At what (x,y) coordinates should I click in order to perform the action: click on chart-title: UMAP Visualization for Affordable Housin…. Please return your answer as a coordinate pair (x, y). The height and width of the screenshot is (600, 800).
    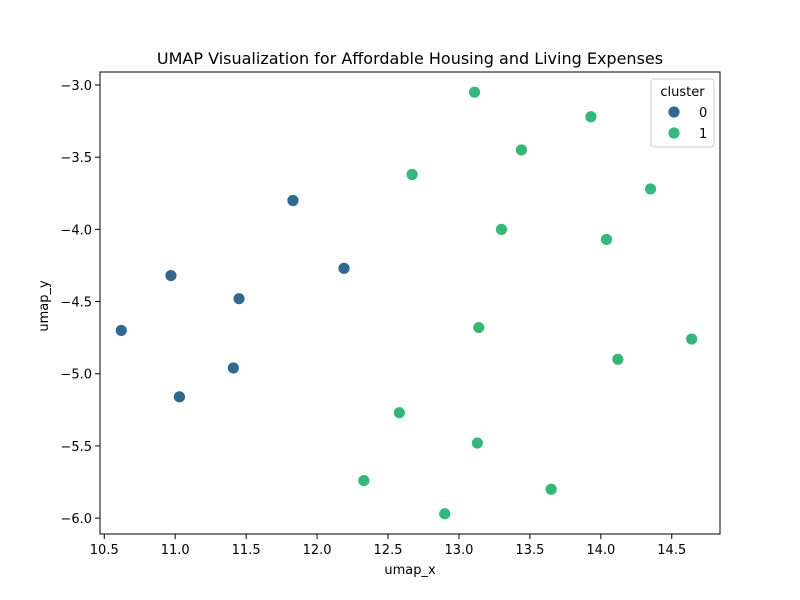
    Looking at the image, I should click on (410, 58).